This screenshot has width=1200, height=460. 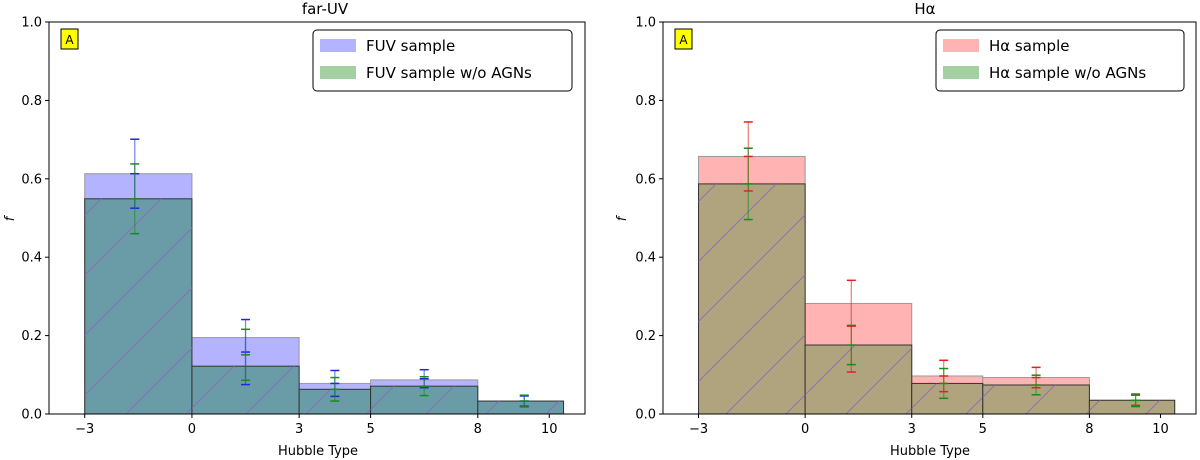 I want to click on legend-swatch-fuv-sample, so click(x=338, y=45).